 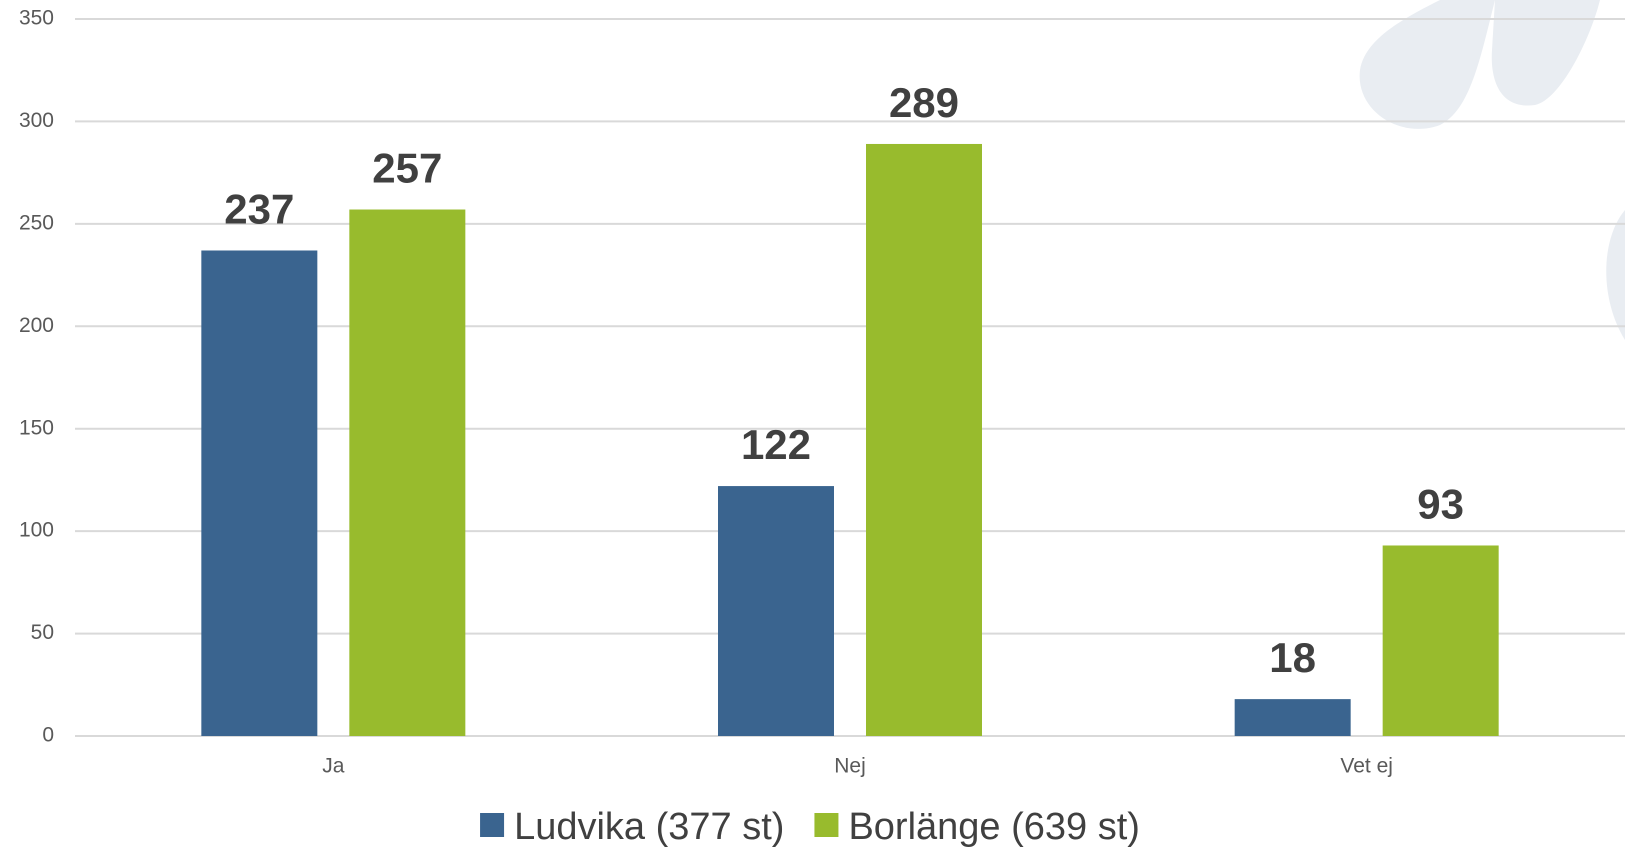 What do you see at coordinates (36, 222) in the screenshot?
I see `y-tick-label: 250` at bounding box center [36, 222].